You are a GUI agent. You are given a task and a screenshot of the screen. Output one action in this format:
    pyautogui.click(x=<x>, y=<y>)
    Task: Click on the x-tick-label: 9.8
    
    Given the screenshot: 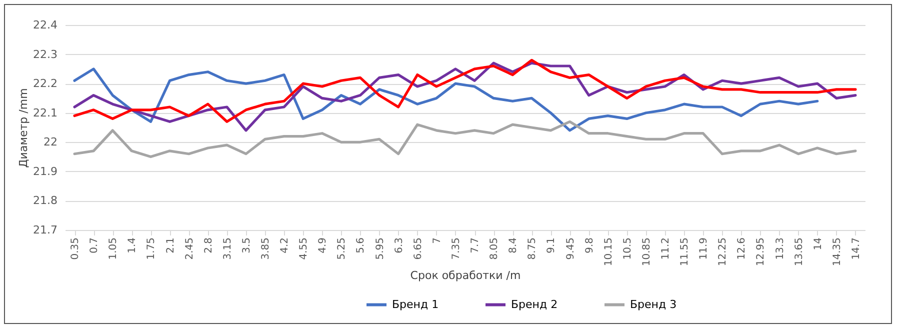 What is the action you would take?
    pyautogui.click(x=590, y=246)
    